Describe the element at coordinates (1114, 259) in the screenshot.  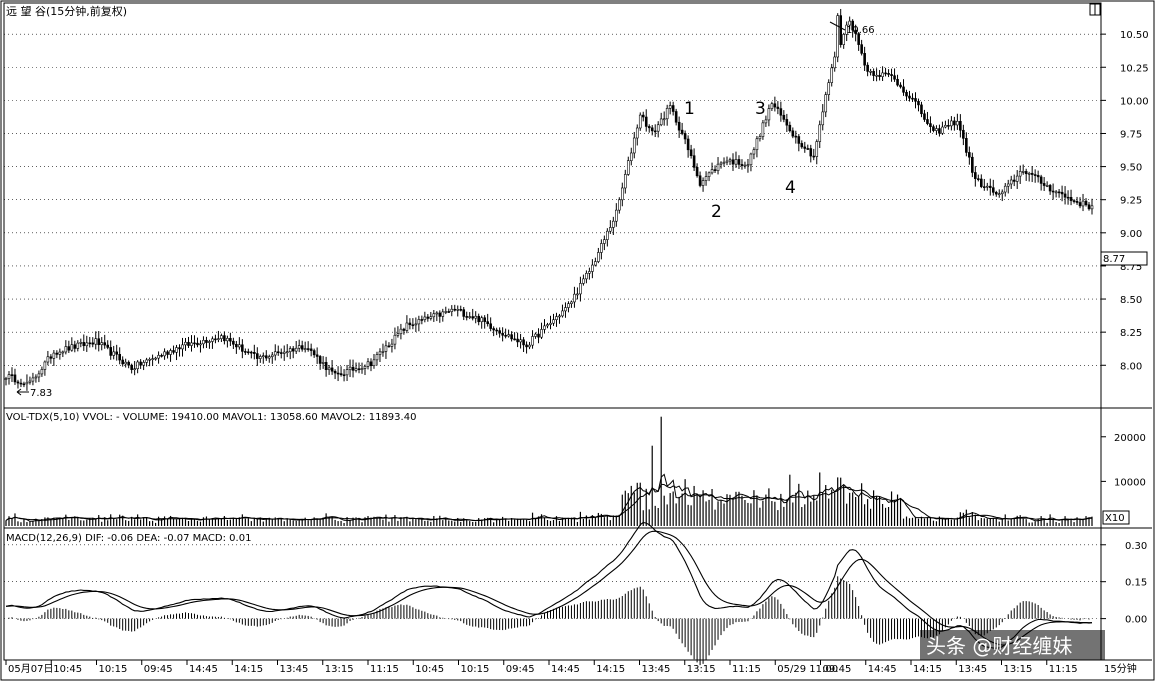
I see `current-price-label: 8.77` at that location.